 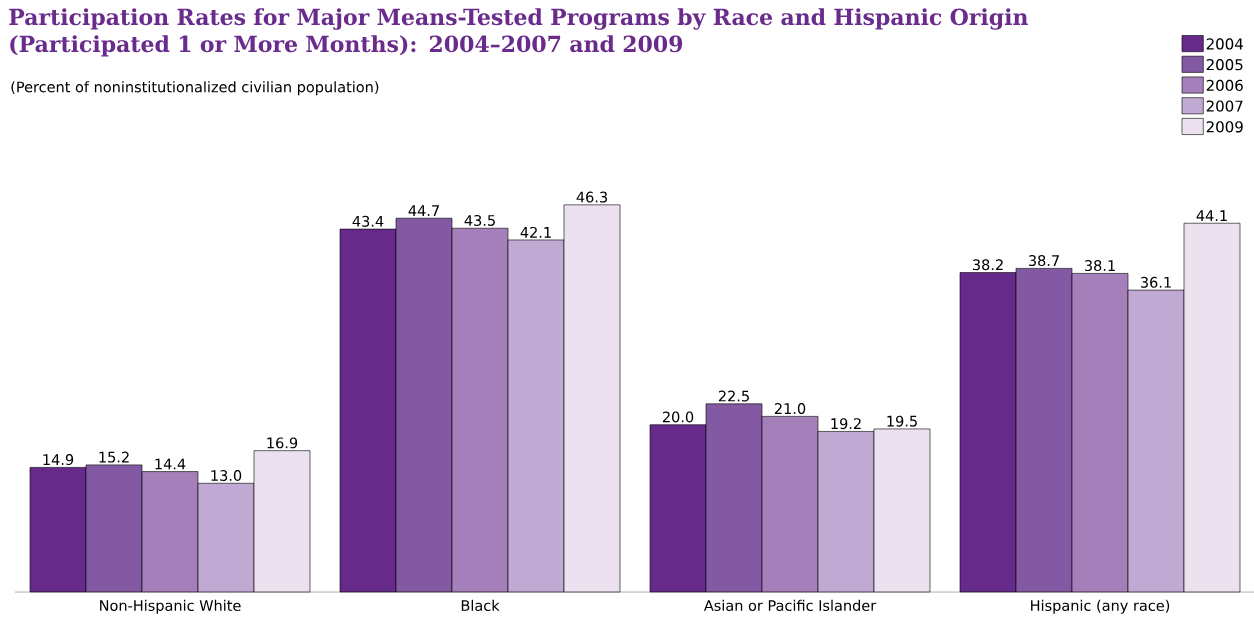 I want to click on x-tick-label: Asian or Pacific Islander, so click(x=790, y=605).